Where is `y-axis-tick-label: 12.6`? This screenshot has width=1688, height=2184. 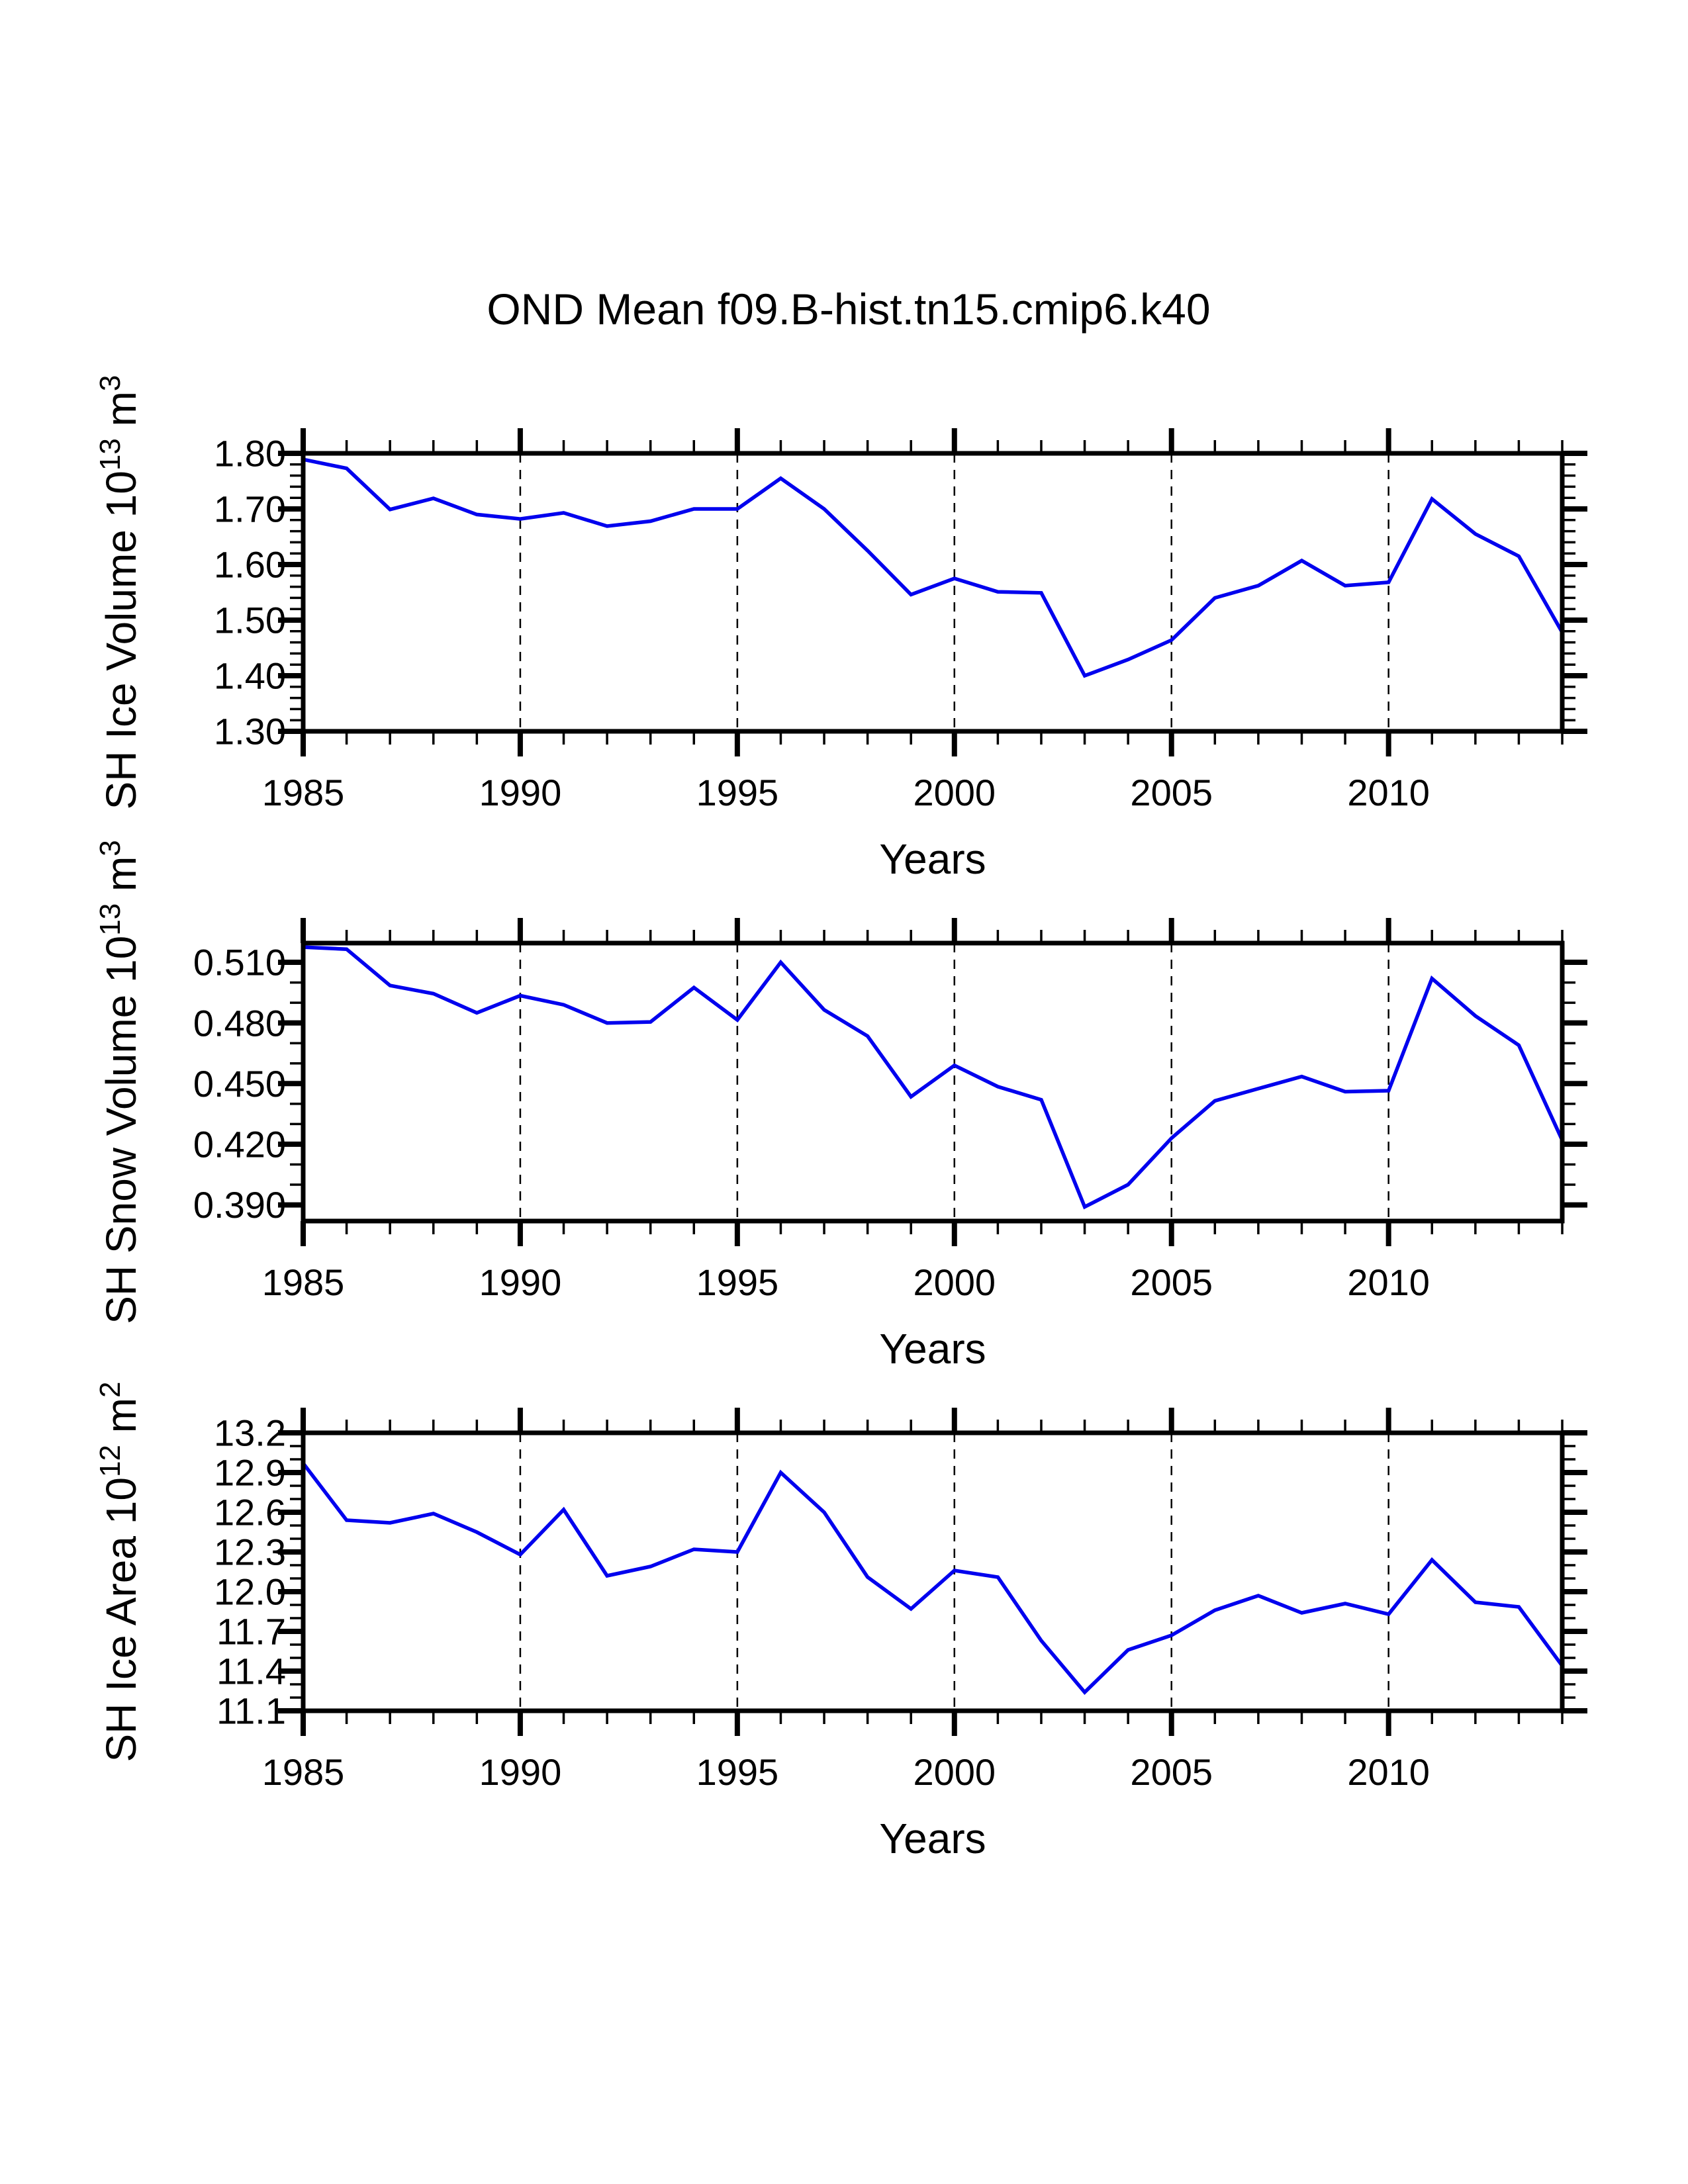 y-axis-tick-label: 12.6 is located at coordinates (250, 1513).